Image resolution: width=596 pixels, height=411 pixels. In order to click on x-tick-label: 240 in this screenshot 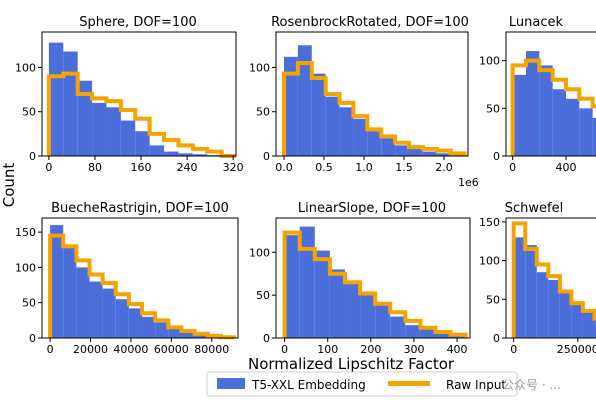, I will do `click(187, 167)`.